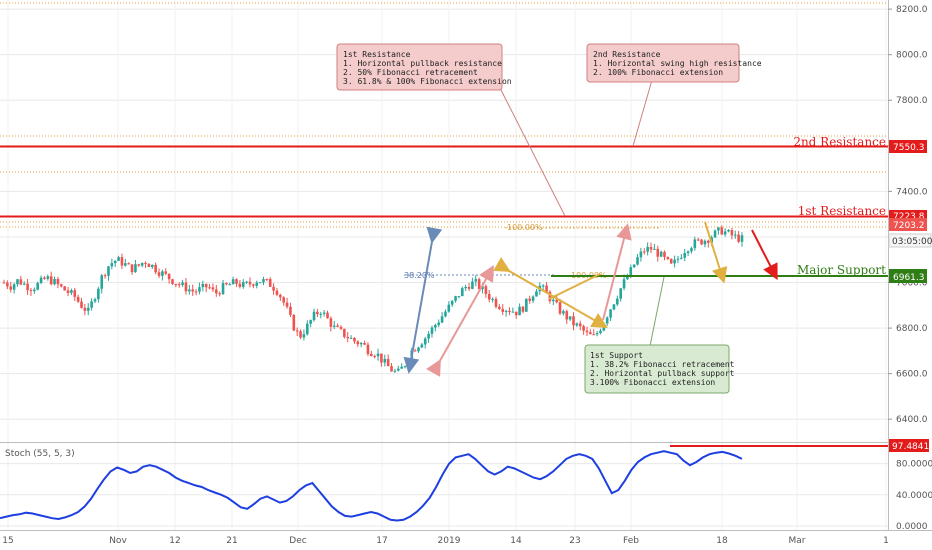  Describe the element at coordinates (908, 216) in the screenshot. I see `badge-1st-resistance: 7223.8` at that location.